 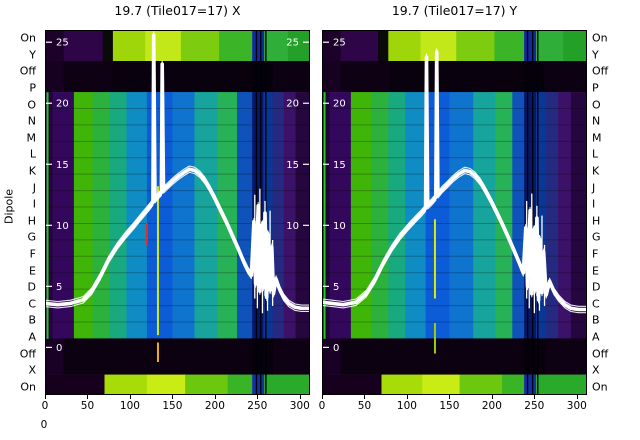 What do you see at coordinates (534, 406) in the screenshot?
I see `x-tick-label: 250` at bounding box center [534, 406].